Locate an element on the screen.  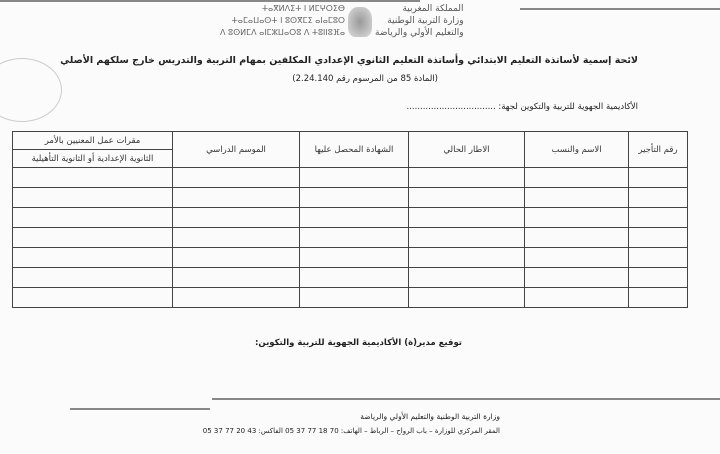
top-border-line is located at coordinates (210, 1).